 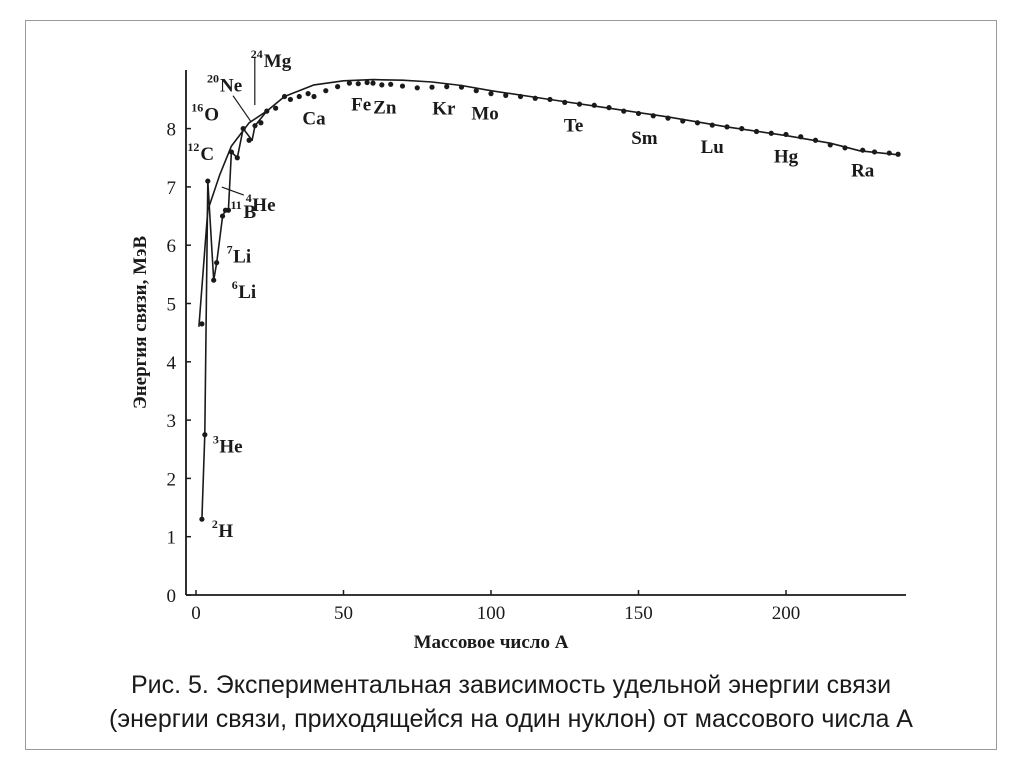 What do you see at coordinates (229, 97) in the screenshot?
I see `nuclide-label-ne-20: 20 Ne` at bounding box center [229, 97].